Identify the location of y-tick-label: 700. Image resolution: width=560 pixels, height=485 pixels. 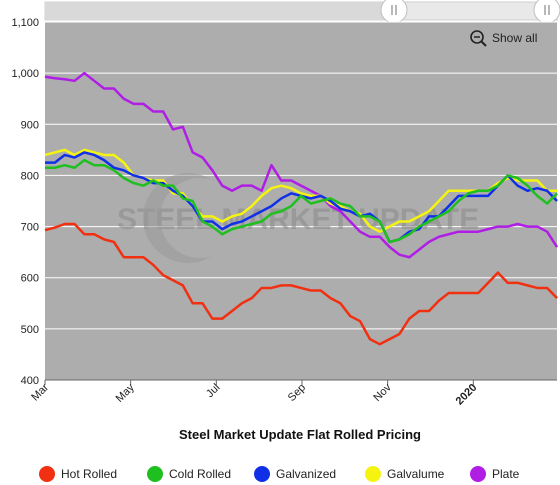
(30, 228).